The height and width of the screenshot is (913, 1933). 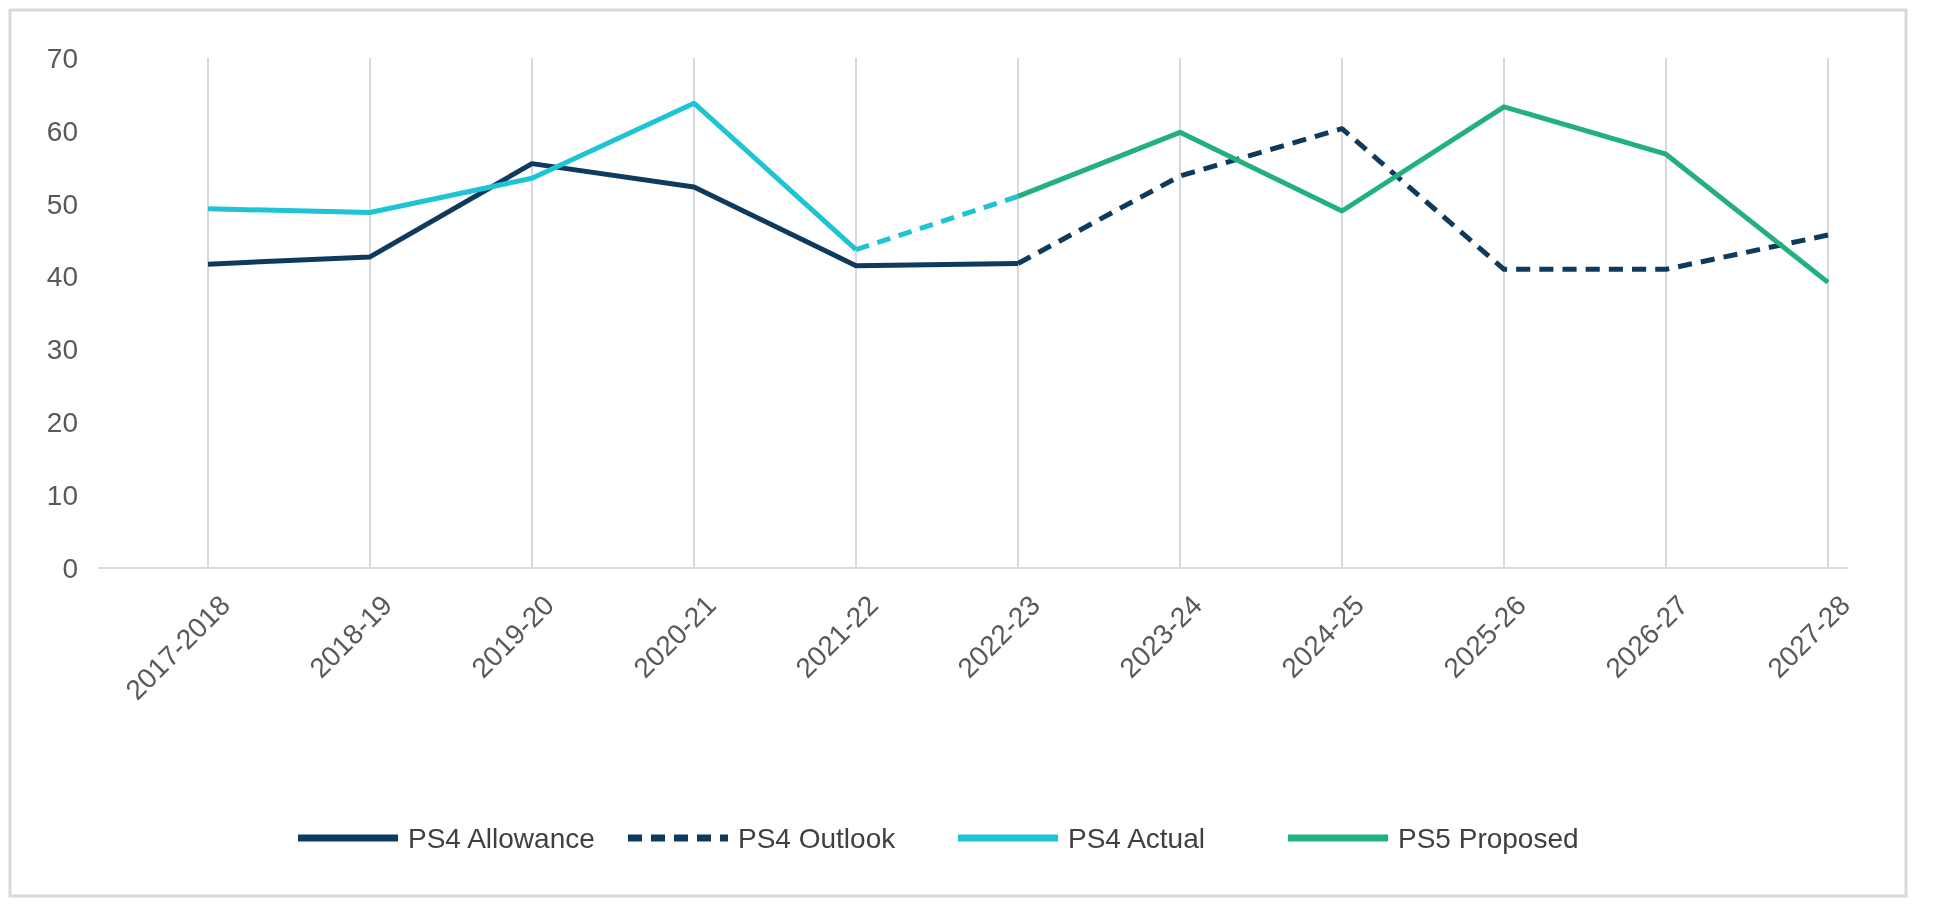 What do you see at coordinates (1136, 838) in the screenshot?
I see `legend-label: PS4 Actual` at bounding box center [1136, 838].